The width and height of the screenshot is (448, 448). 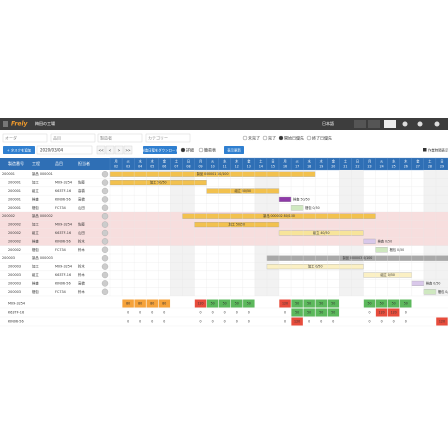 I want to click on bar-label: 梱包 0/50, so click(x=397, y=249).